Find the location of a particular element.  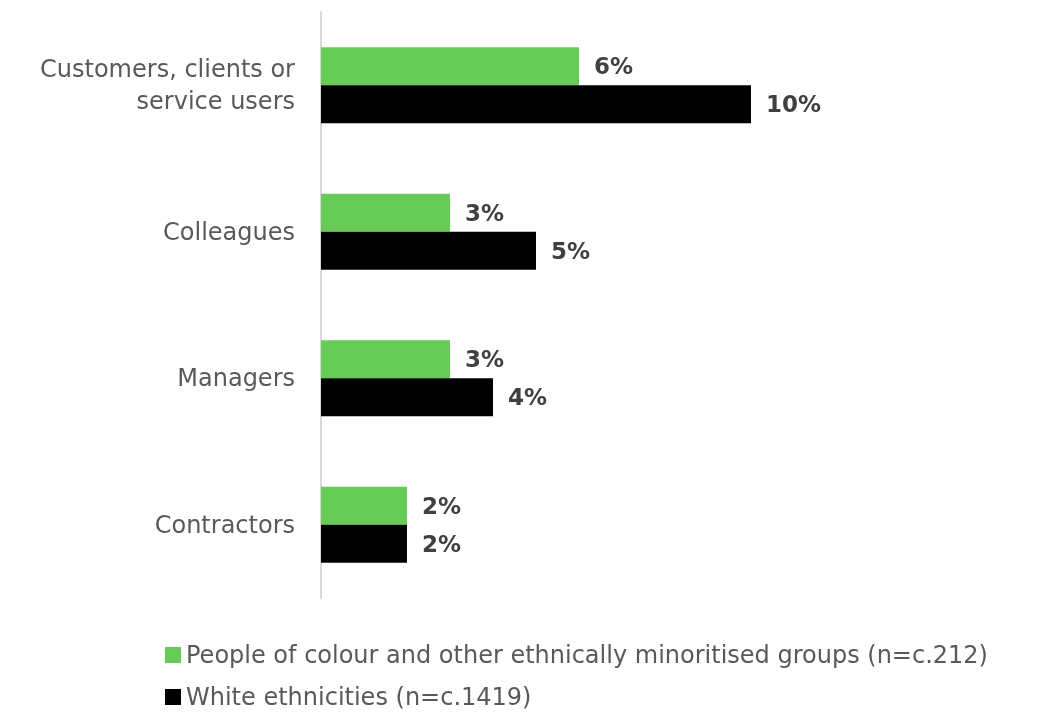

data-label: 5% is located at coordinates (571, 250).